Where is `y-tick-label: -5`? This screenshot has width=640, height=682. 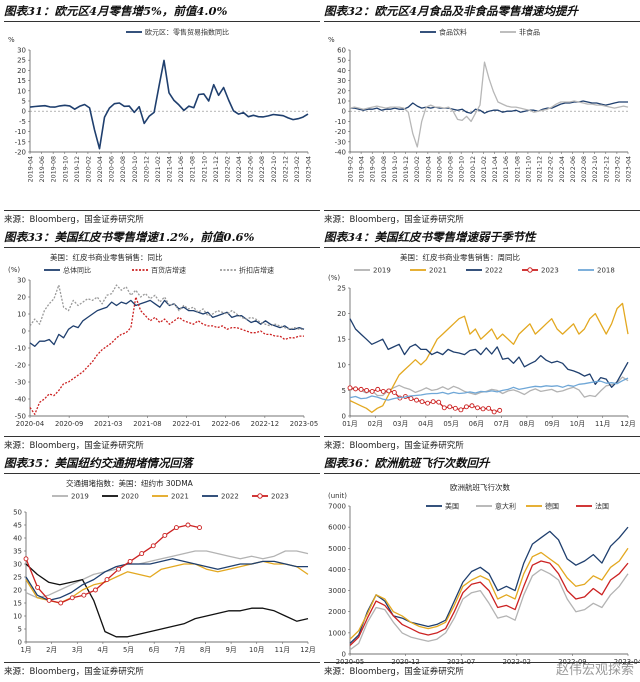 y-tick-label: -5 is located at coordinates (22, 122).